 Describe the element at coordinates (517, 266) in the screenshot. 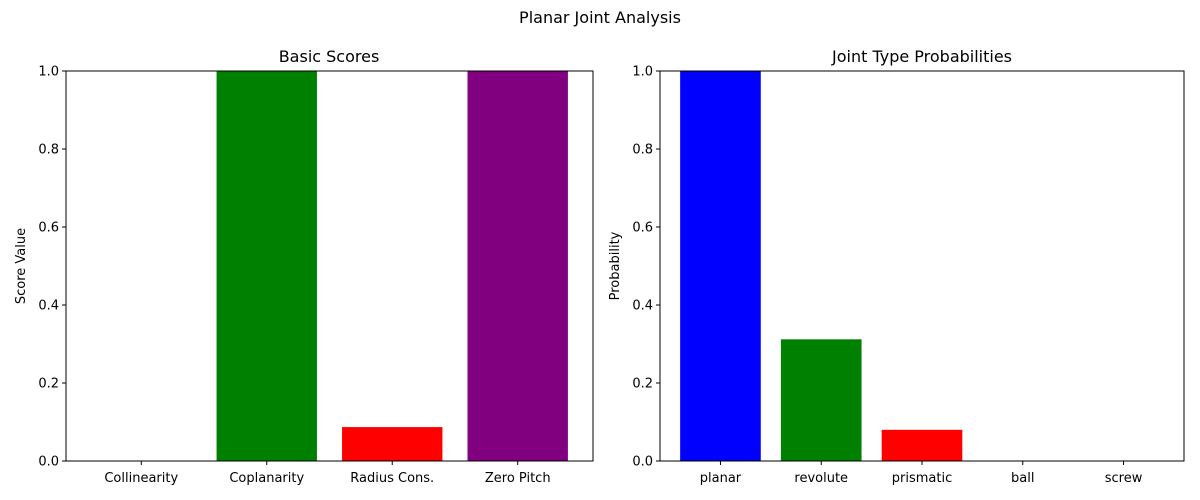

I see `bar-zero-pitch` at that location.